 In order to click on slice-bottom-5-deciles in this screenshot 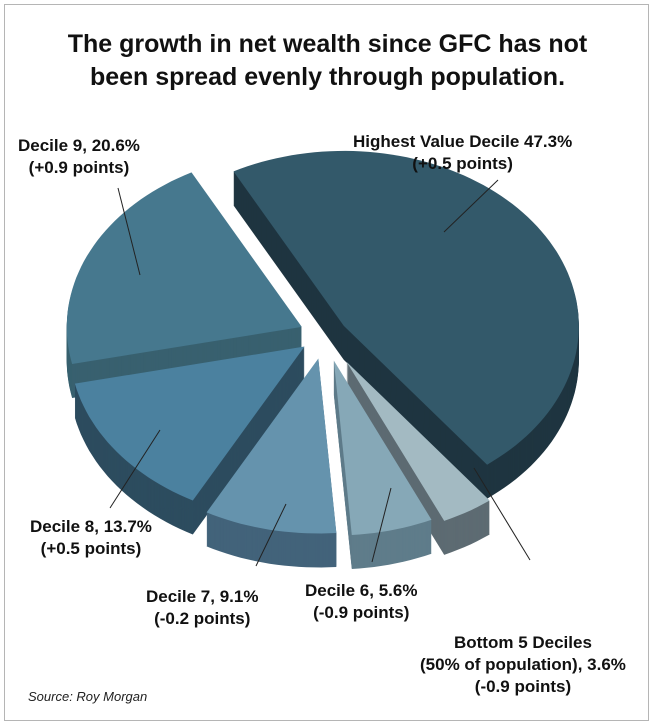, I will do `click(418, 458)`.